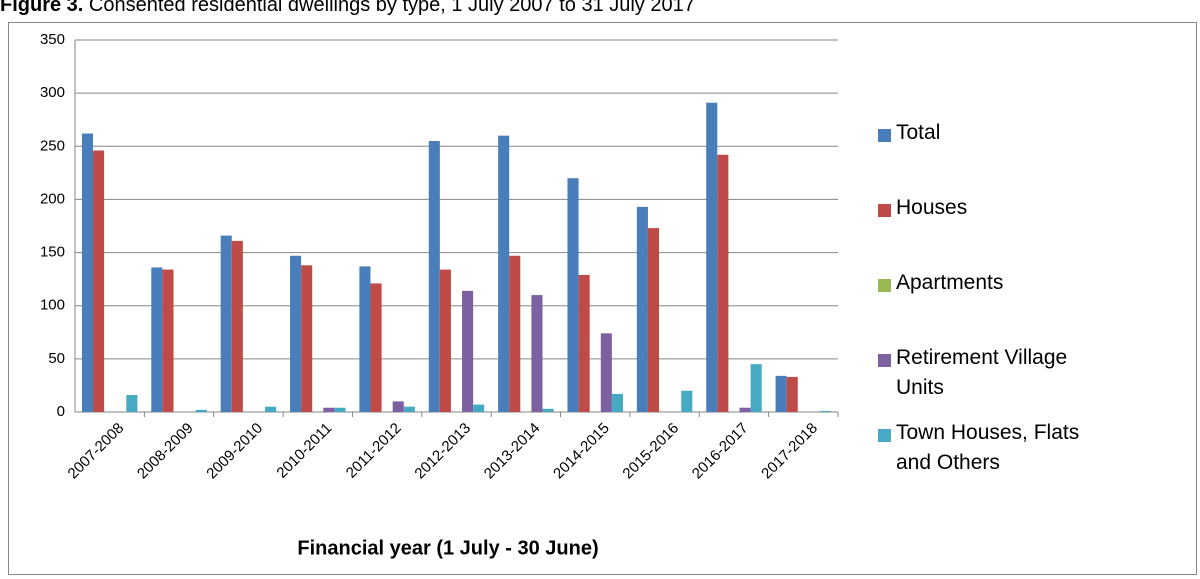 This screenshot has width=1200, height=579. Describe the element at coordinates (1028, 230) in the screenshot. I see `legend-item: Houses` at that location.